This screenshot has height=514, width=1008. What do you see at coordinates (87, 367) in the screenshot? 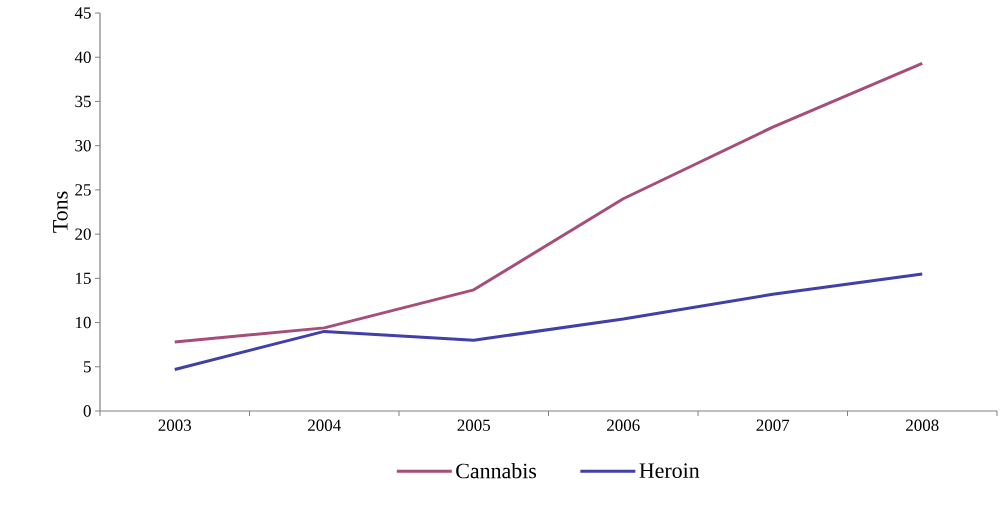
I see `y-tick-label: 5` at bounding box center [87, 367].